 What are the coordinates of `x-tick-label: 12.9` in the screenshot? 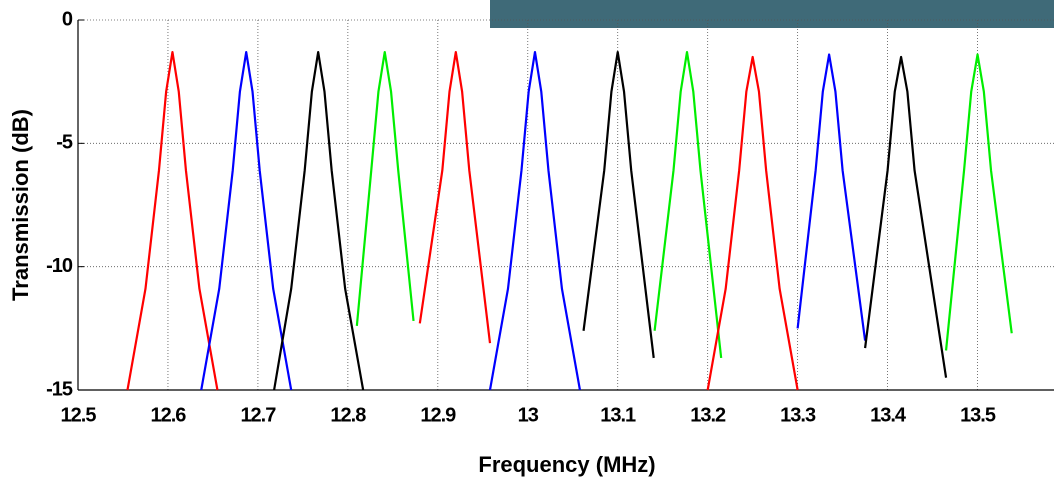 It's located at (438, 415).